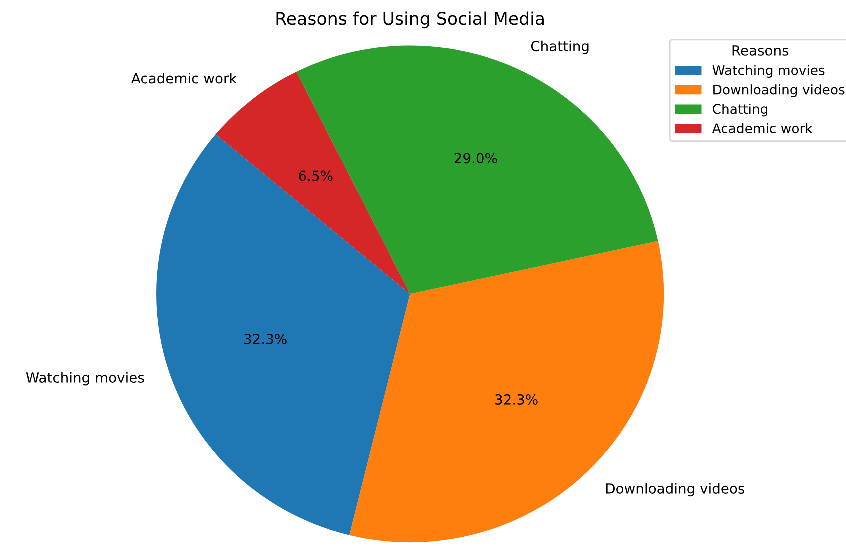  Describe the element at coordinates (185, 78) in the screenshot. I see `slice-label: Academic work` at that location.